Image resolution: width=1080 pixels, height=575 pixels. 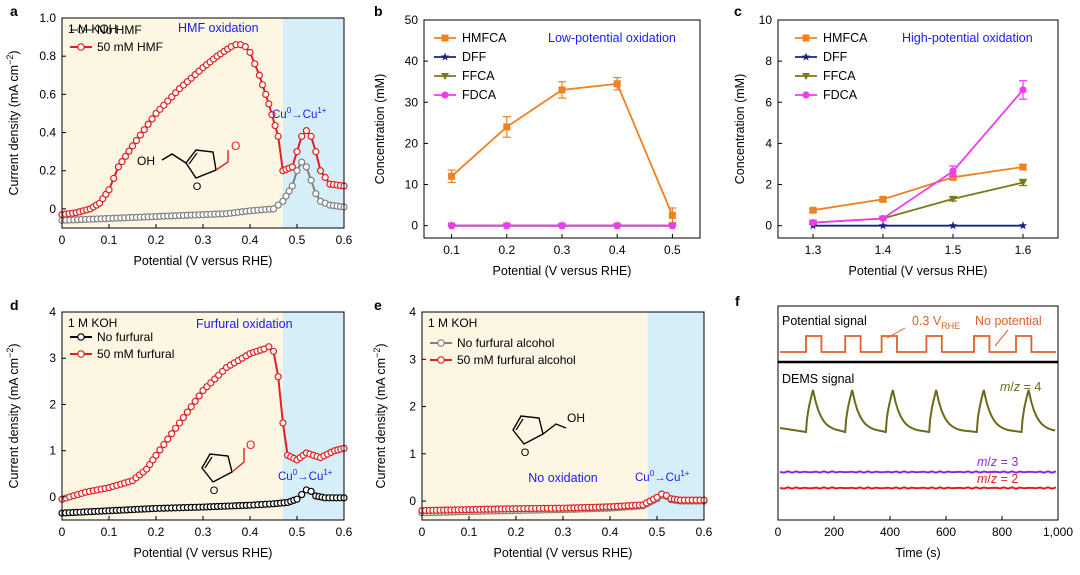 I want to click on y-tick-label: 2, so click(x=768, y=185).